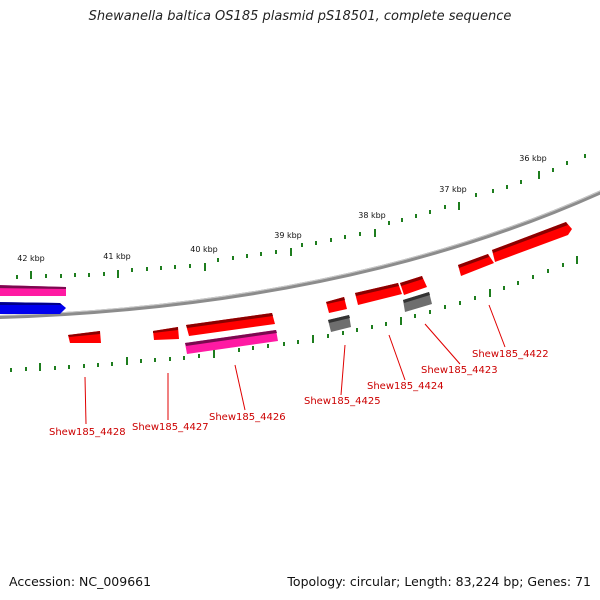 The width and height of the screenshot is (600, 600). Describe the element at coordinates (405, 386) in the screenshot. I see `gene-label-4424: Shew185_4424` at that location.